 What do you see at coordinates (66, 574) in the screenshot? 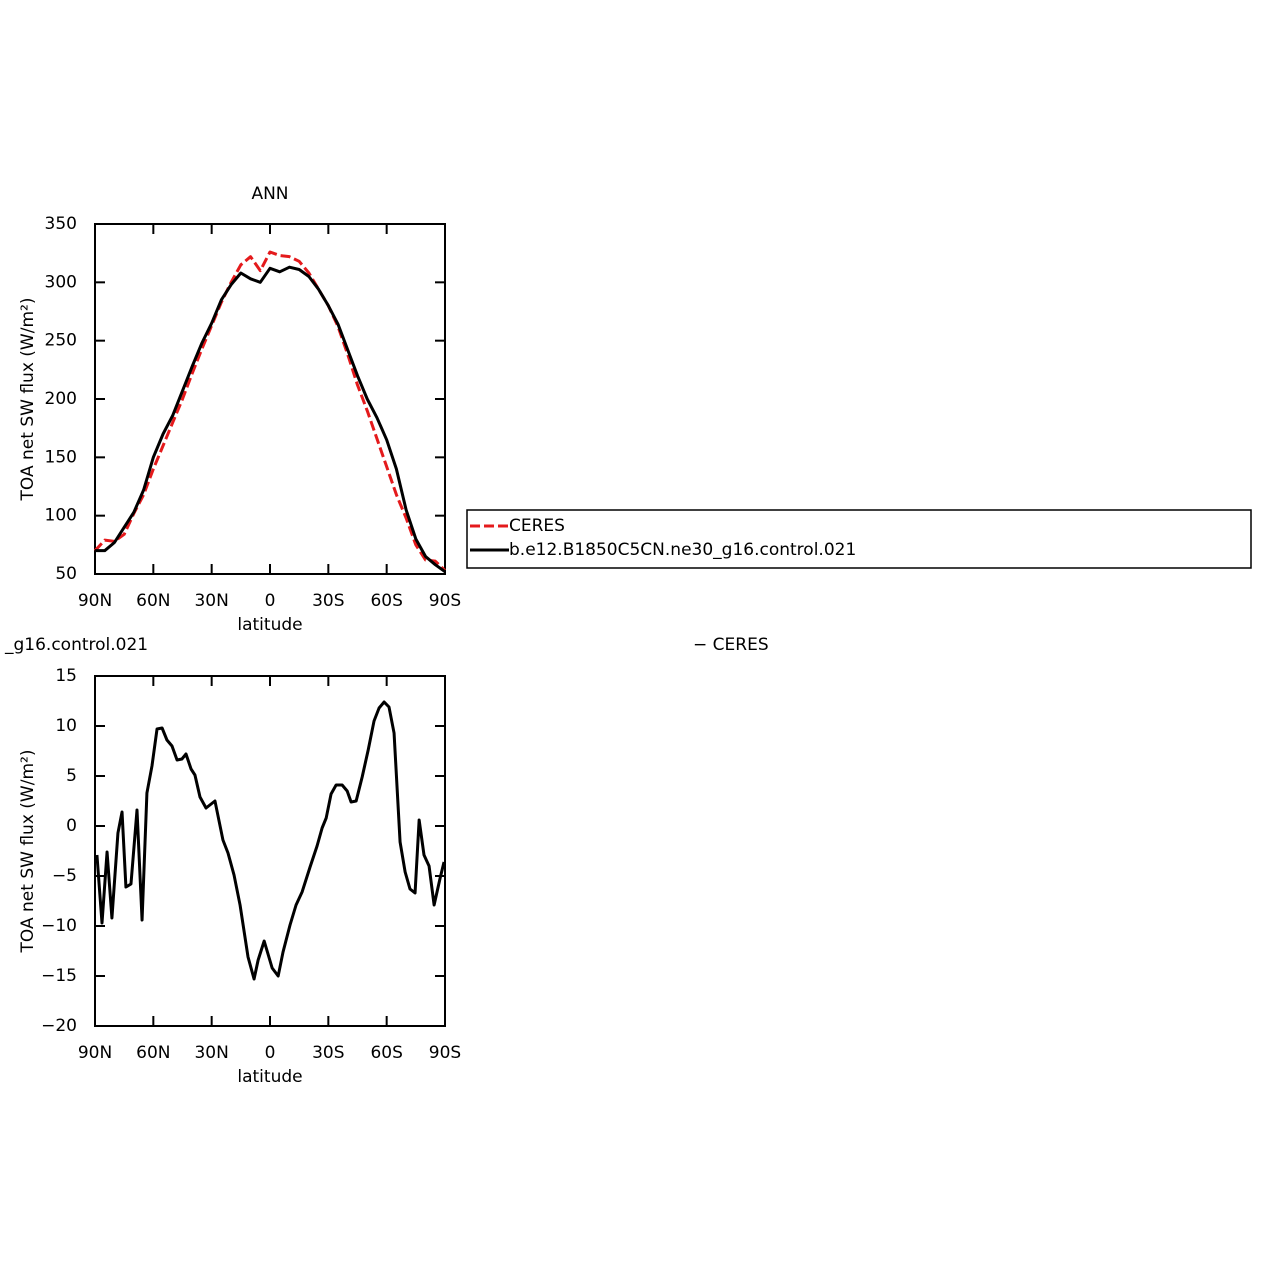
I see `y-tick-label: 50` at bounding box center [66, 574].